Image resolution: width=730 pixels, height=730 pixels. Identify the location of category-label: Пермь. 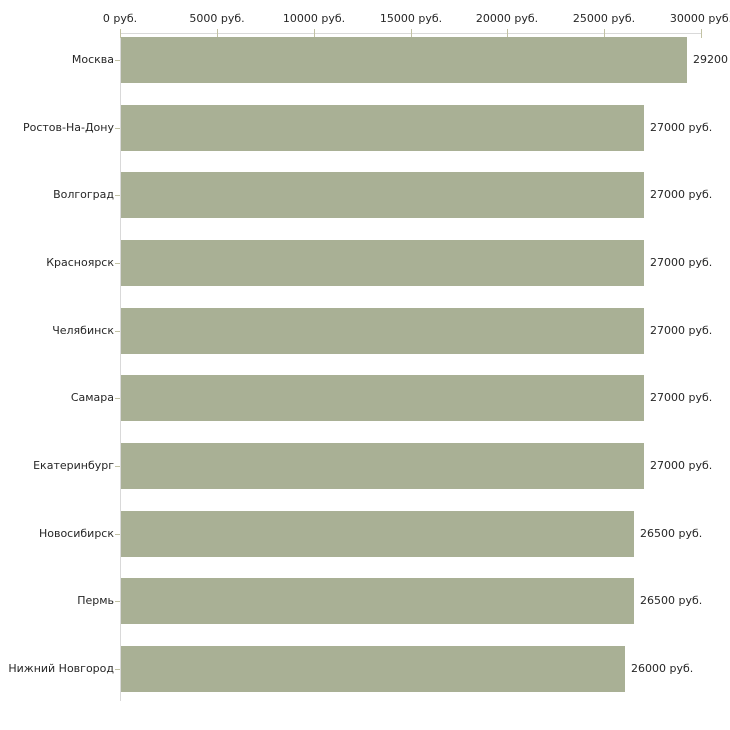
(95, 600).